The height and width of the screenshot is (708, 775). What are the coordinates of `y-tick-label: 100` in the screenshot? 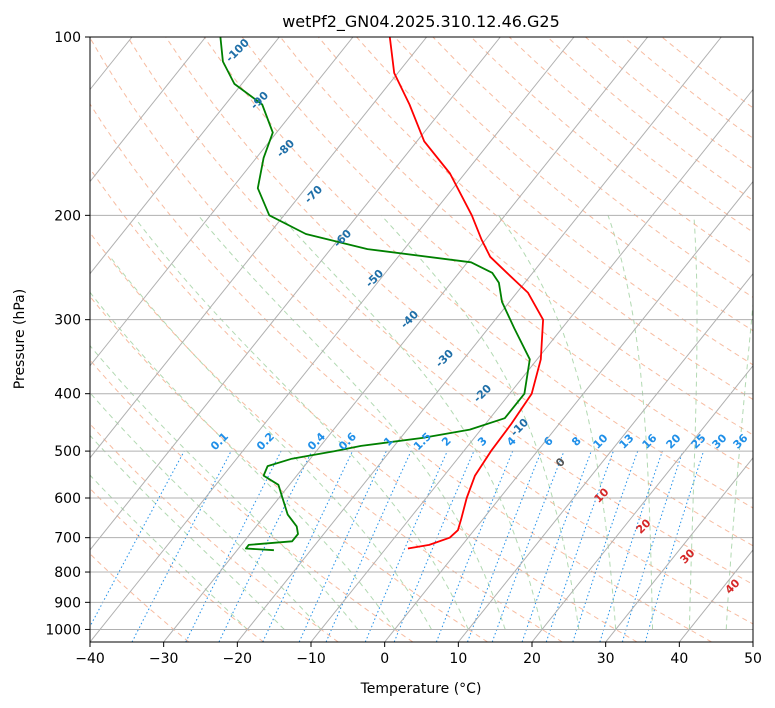 It's located at (67, 38).